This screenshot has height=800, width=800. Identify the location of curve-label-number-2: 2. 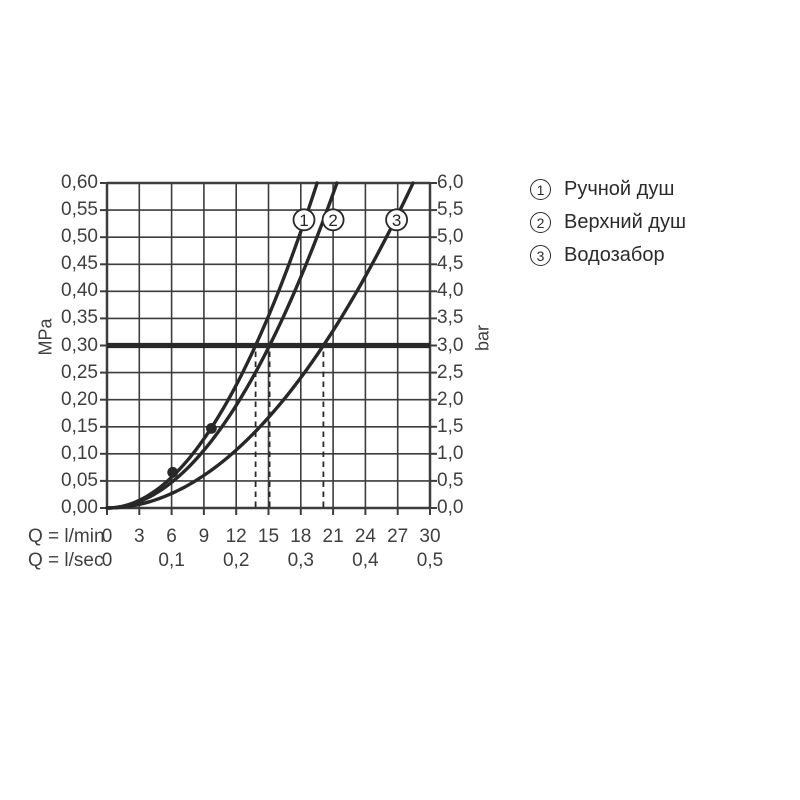
(332, 220).